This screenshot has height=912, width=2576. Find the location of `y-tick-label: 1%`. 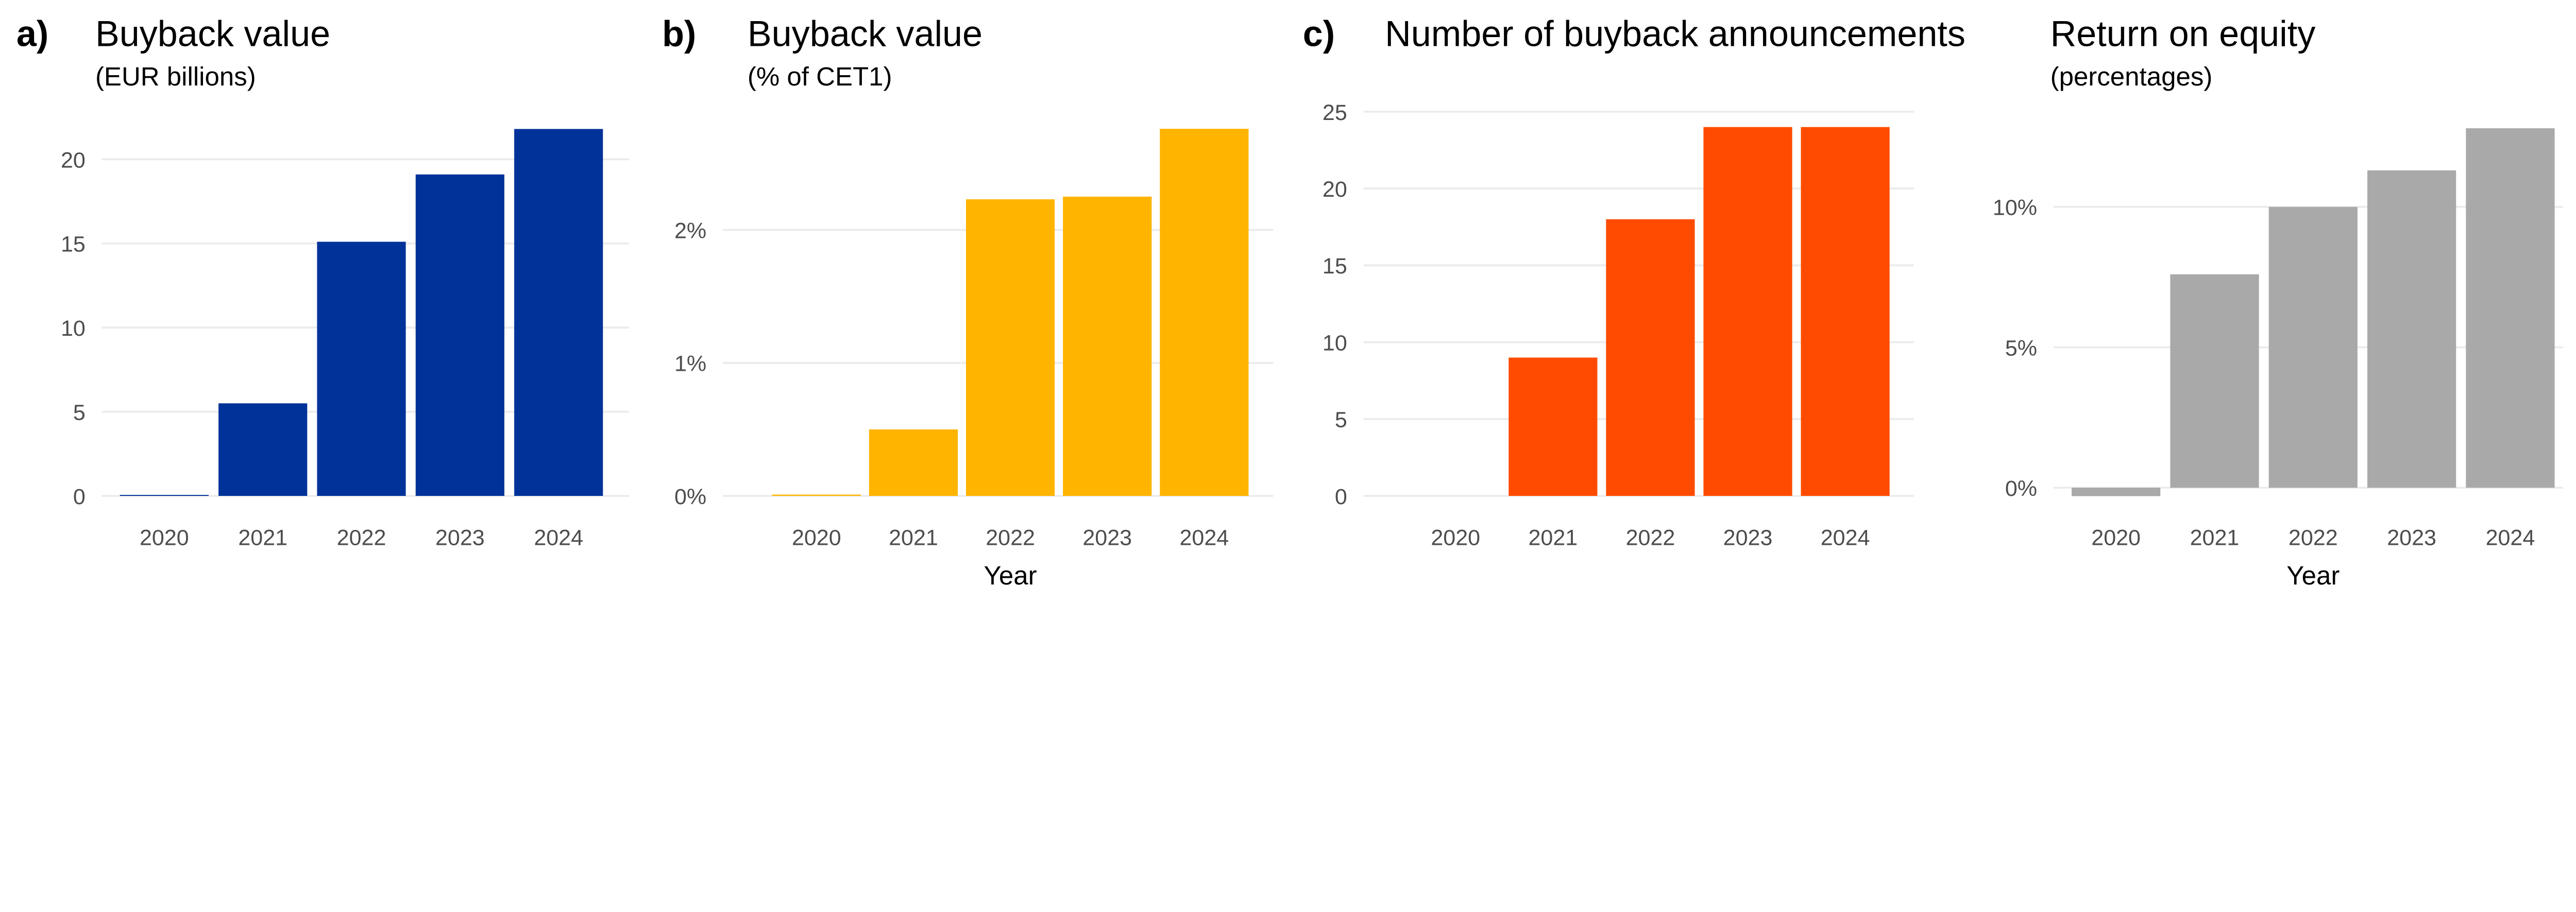

y-tick-label: 1% is located at coordinates (690, 364).